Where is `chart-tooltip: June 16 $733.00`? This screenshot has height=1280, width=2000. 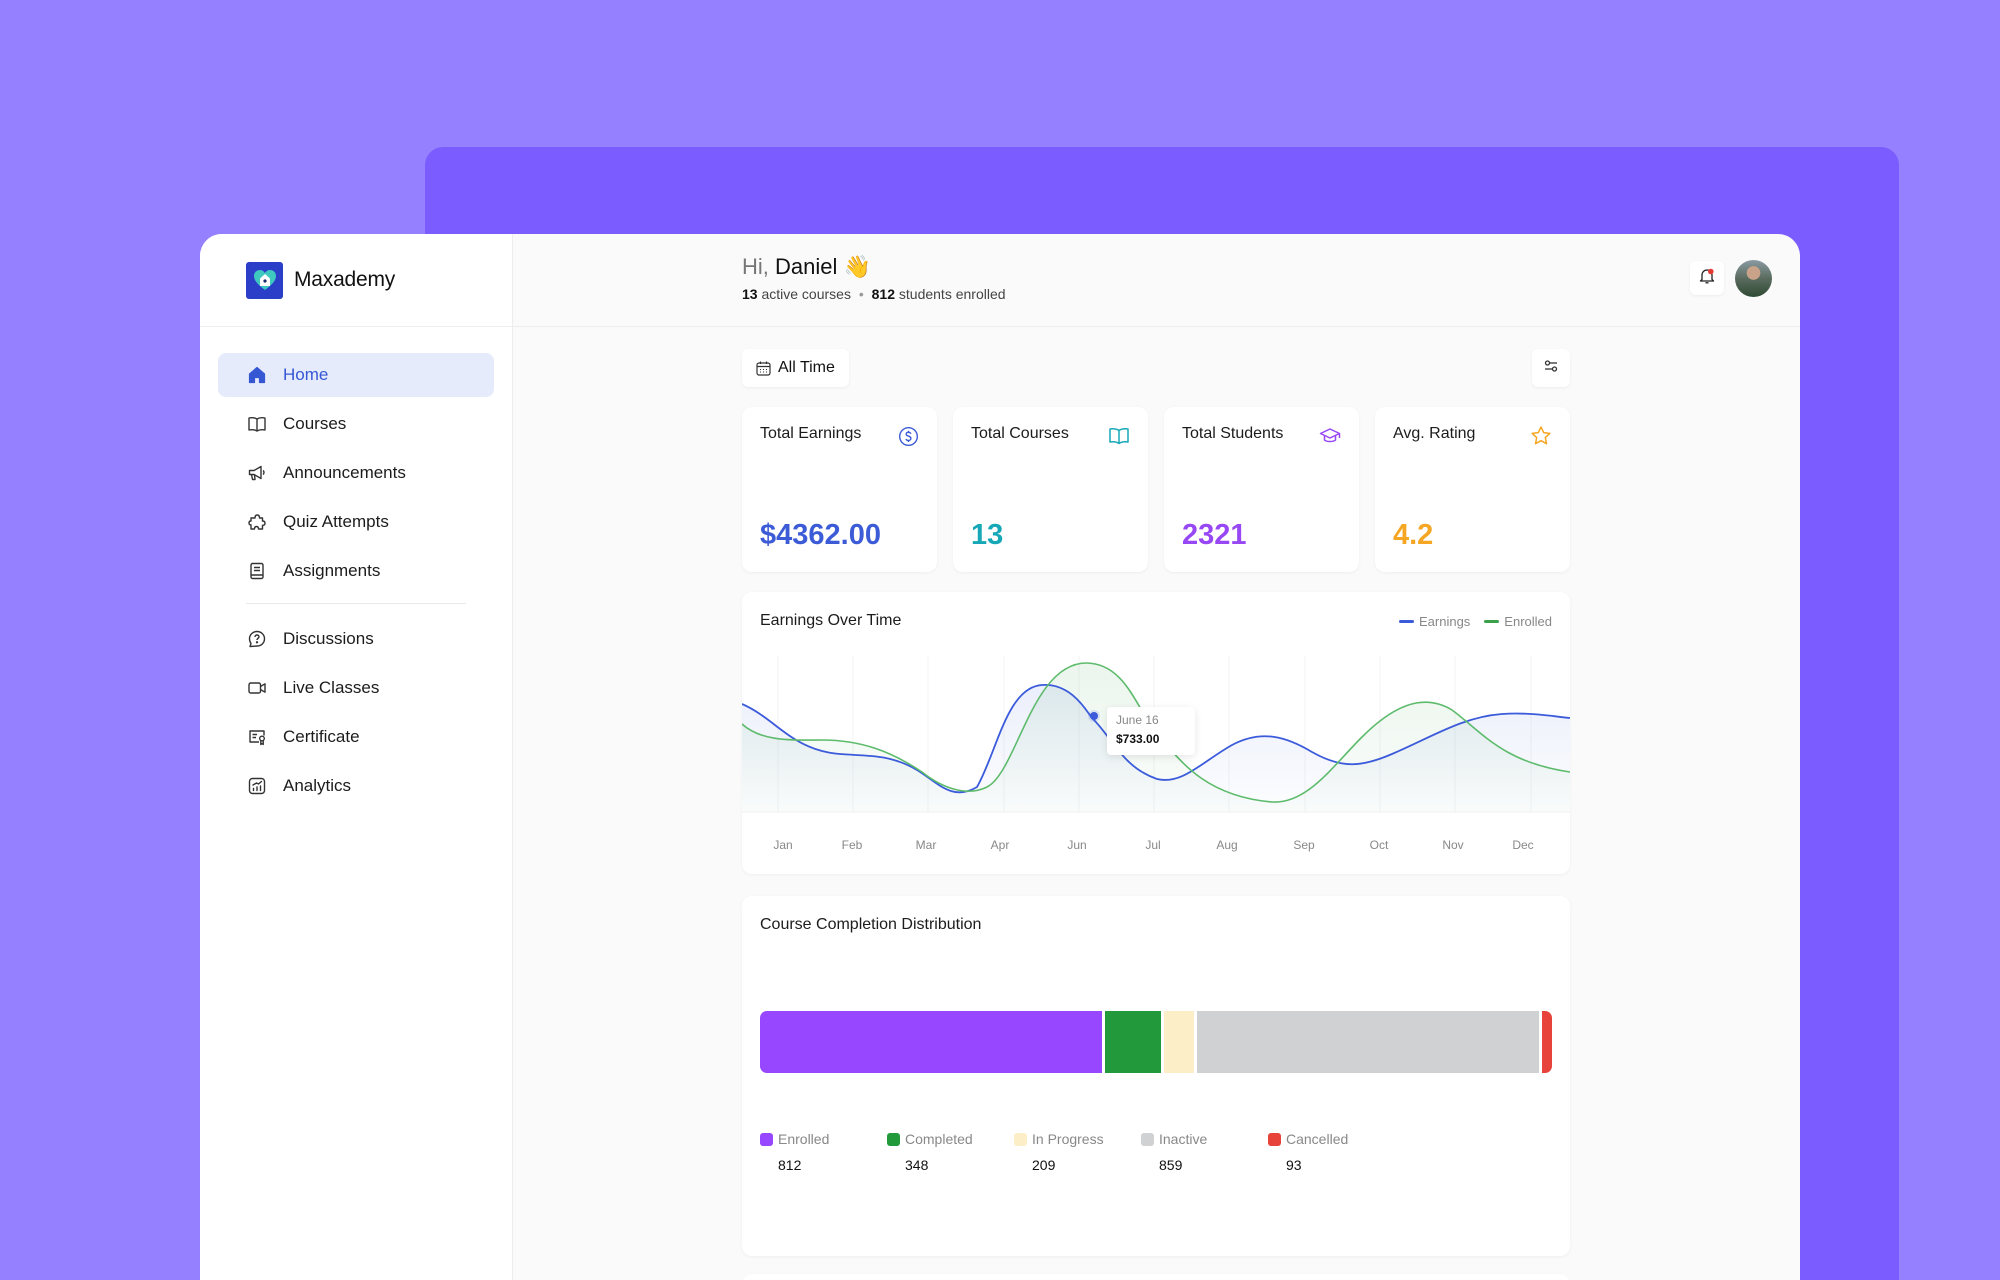 chart-tooltip: June 16 $733.00 is located at coordinates (1151, 731).